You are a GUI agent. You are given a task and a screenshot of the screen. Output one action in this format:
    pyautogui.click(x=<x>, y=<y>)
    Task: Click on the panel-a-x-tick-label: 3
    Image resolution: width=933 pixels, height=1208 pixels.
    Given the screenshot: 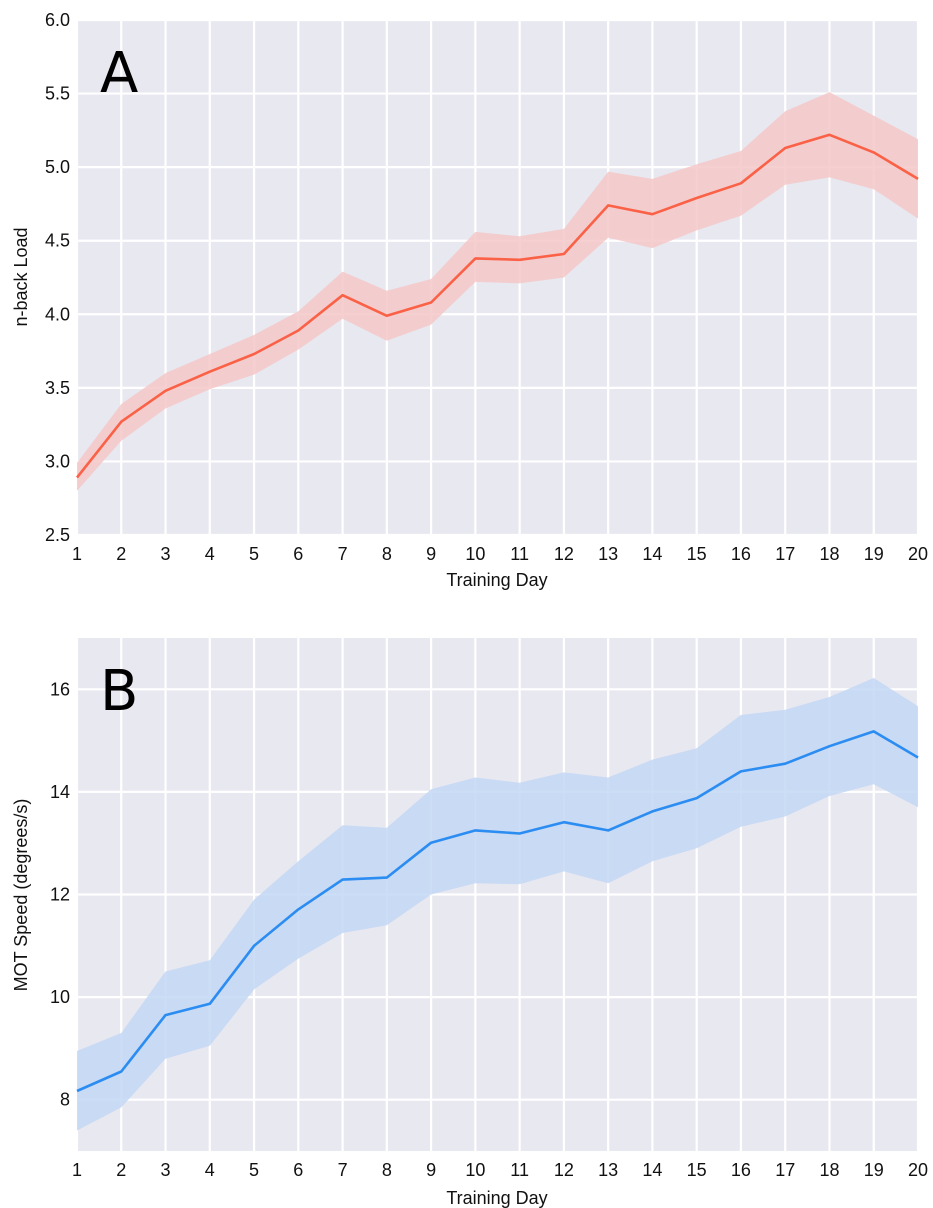 What is the action you would take?
    pyautogui.click(x=166, y=554)
    